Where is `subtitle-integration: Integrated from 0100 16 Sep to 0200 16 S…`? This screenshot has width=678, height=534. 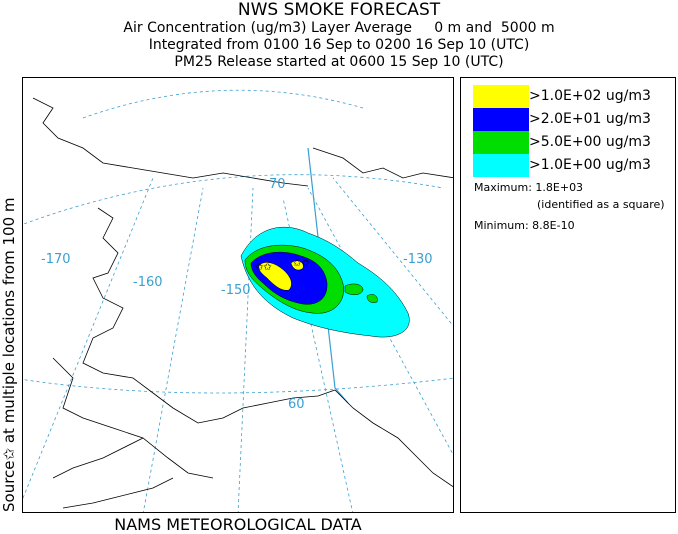 subtitle-integration: Integrated from 0100 16 Sep to 0200 16 S… is located at coordinates (339, 45).